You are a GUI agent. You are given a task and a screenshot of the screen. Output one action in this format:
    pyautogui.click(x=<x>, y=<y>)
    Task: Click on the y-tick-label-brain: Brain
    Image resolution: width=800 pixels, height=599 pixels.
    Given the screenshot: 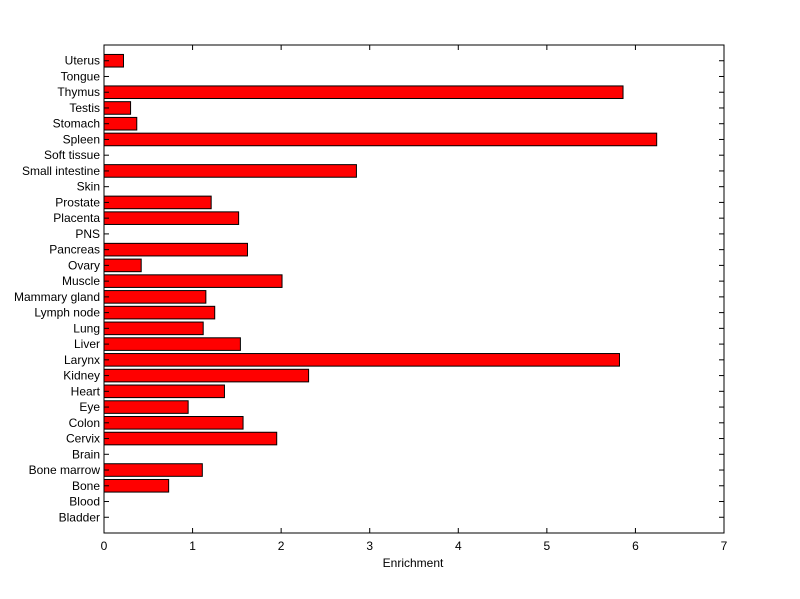 What is the action you would take?
    pyautogui.click(x=86, y=454)
    